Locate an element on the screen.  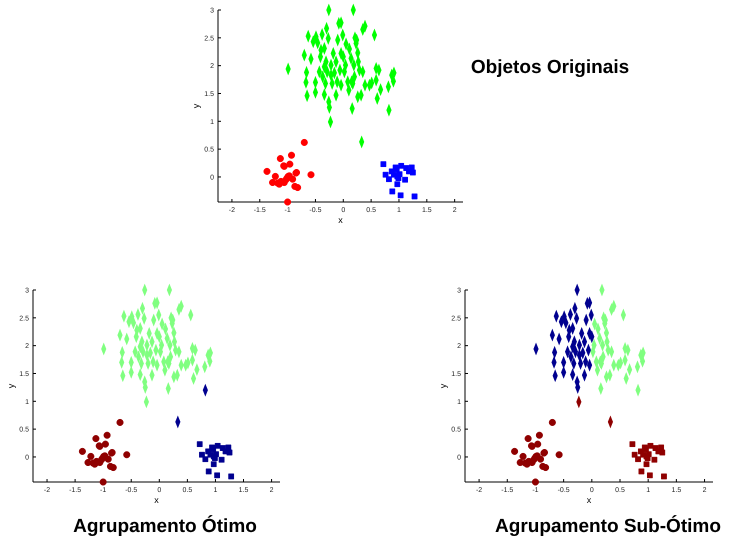
text: Agrupamento Ótimo is located at coordinates (165, 526).